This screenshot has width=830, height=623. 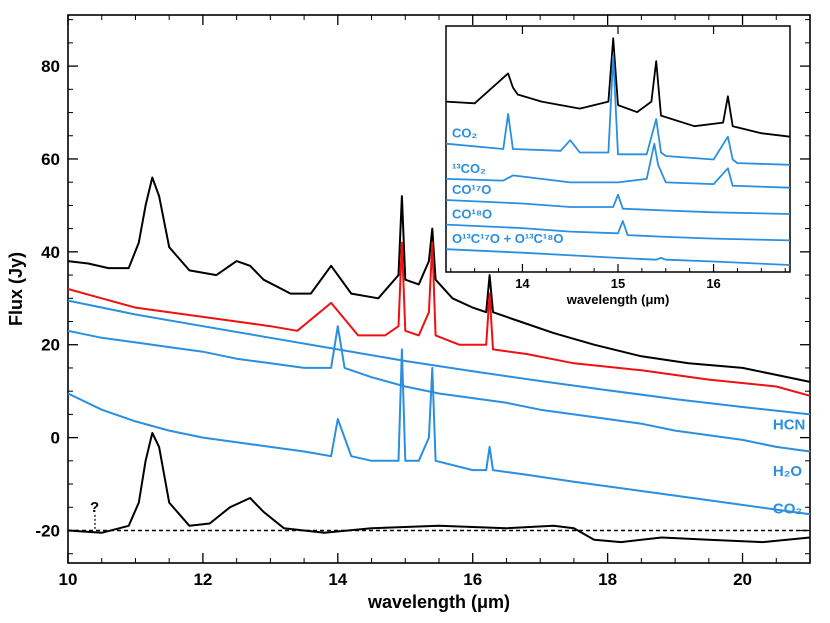 I want to click on y-tick-label: -20, so click(x=47, y=530).